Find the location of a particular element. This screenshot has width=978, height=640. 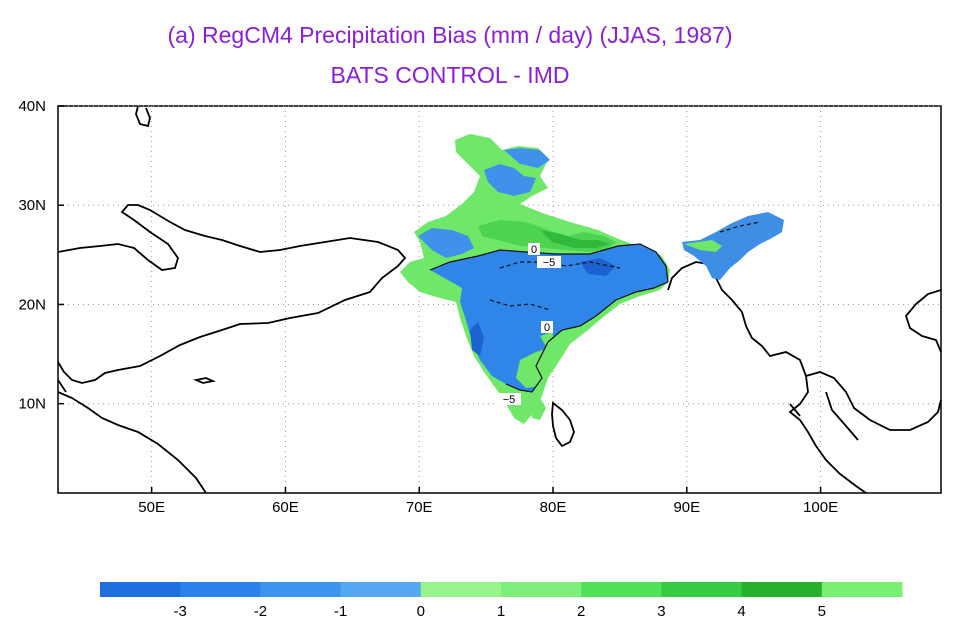

plot-subtitle: BATS CONTROL - IMD is located at coordinates (450, 75).